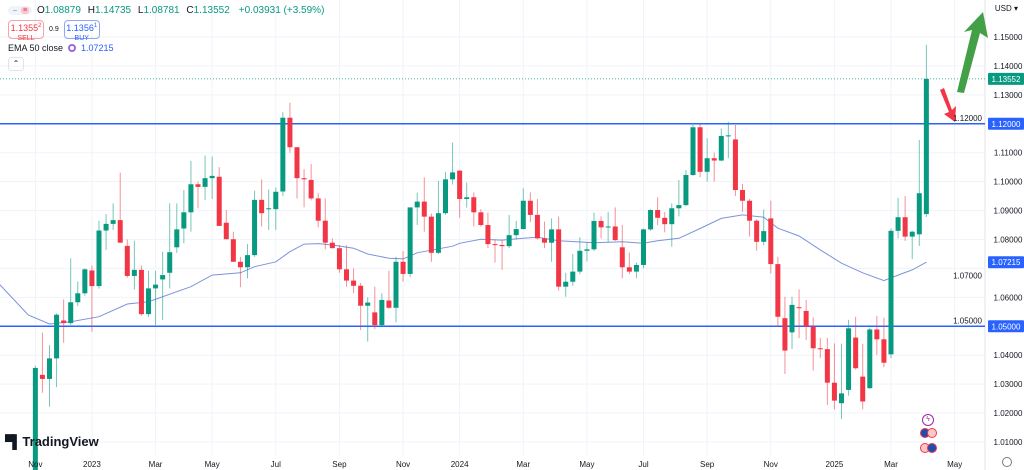 This screenshot has height=470, width=1024. What do you see at coordinates (81, 31) in the screenshot?
I see `buy-button: 1.13561 BUY` at bounding box center [81, 31].